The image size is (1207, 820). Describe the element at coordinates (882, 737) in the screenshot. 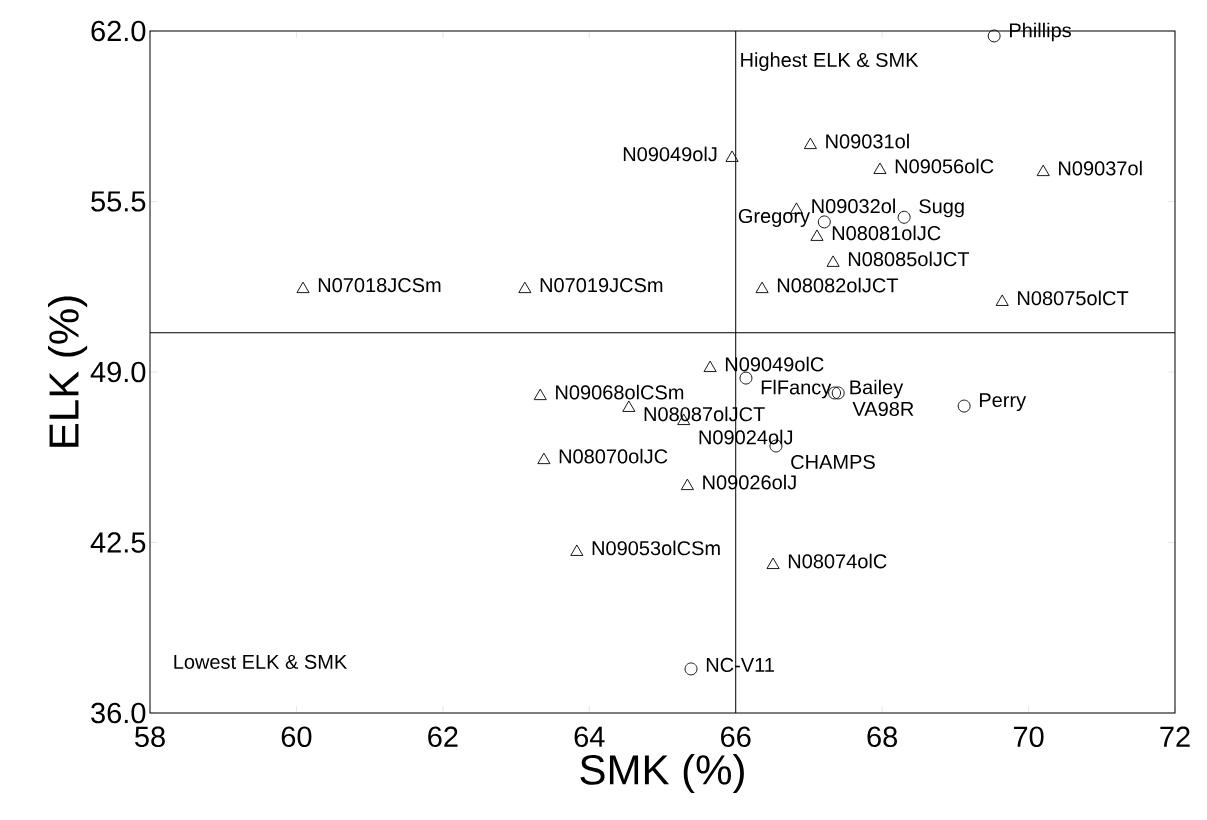

I see `x-tick-label: 68` at that location.